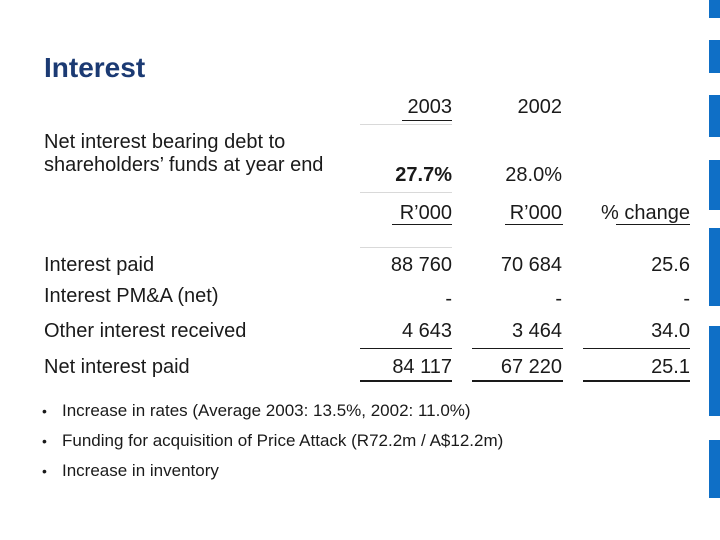 Image resolution: width=720 pixels, height=540 pixels. Describe the element at coordinates (430, 107) in the screenshot. I see `header-2003: 2003` at that location.